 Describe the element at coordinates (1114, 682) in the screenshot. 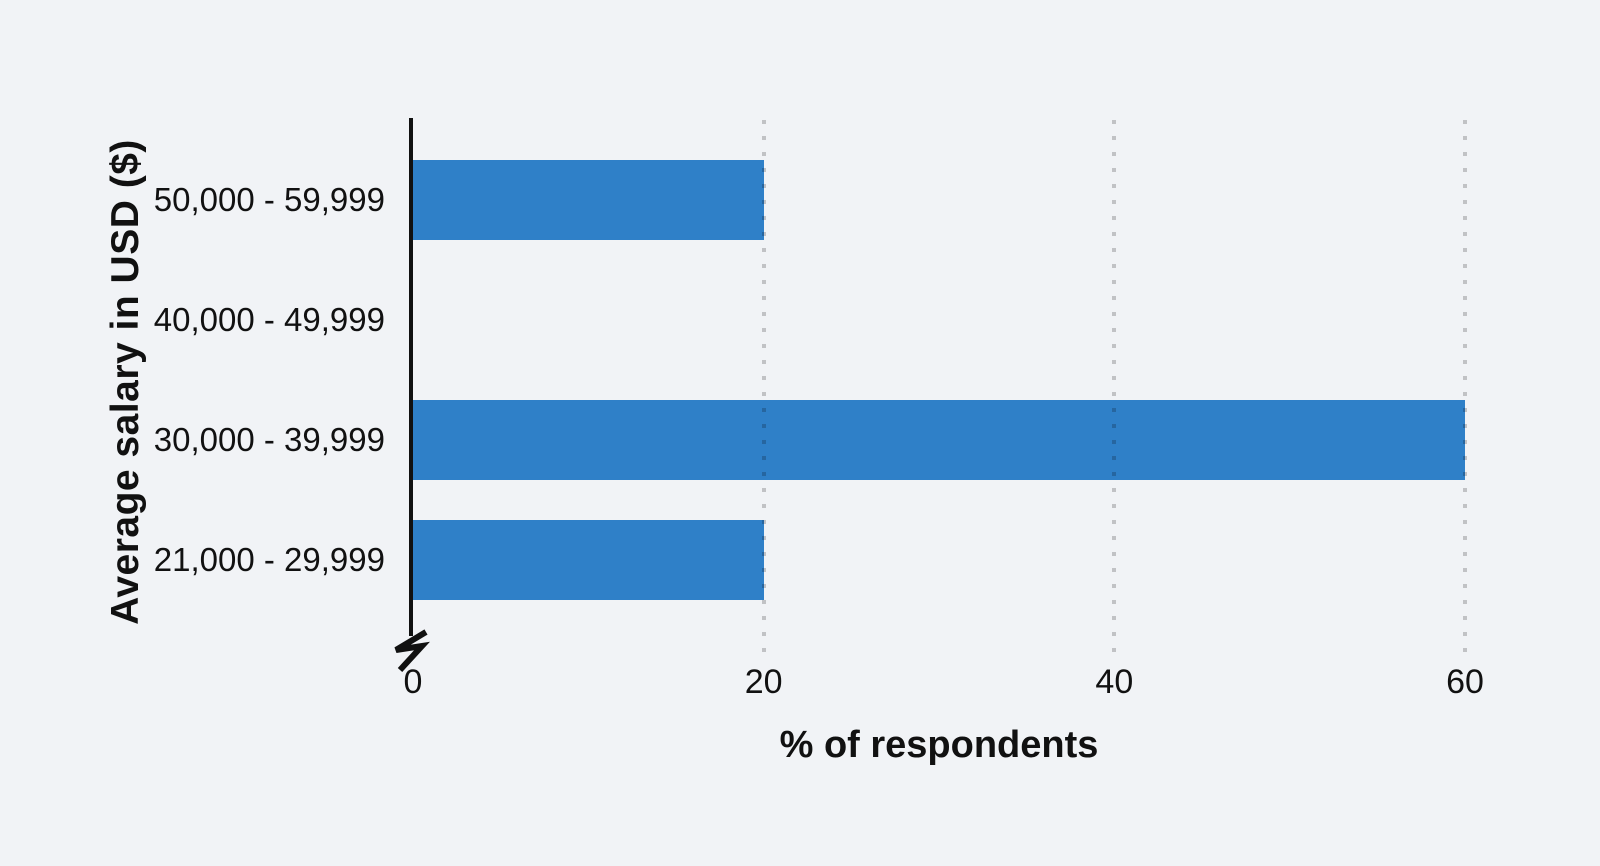

I see `x-tick-label: 40` at that location.